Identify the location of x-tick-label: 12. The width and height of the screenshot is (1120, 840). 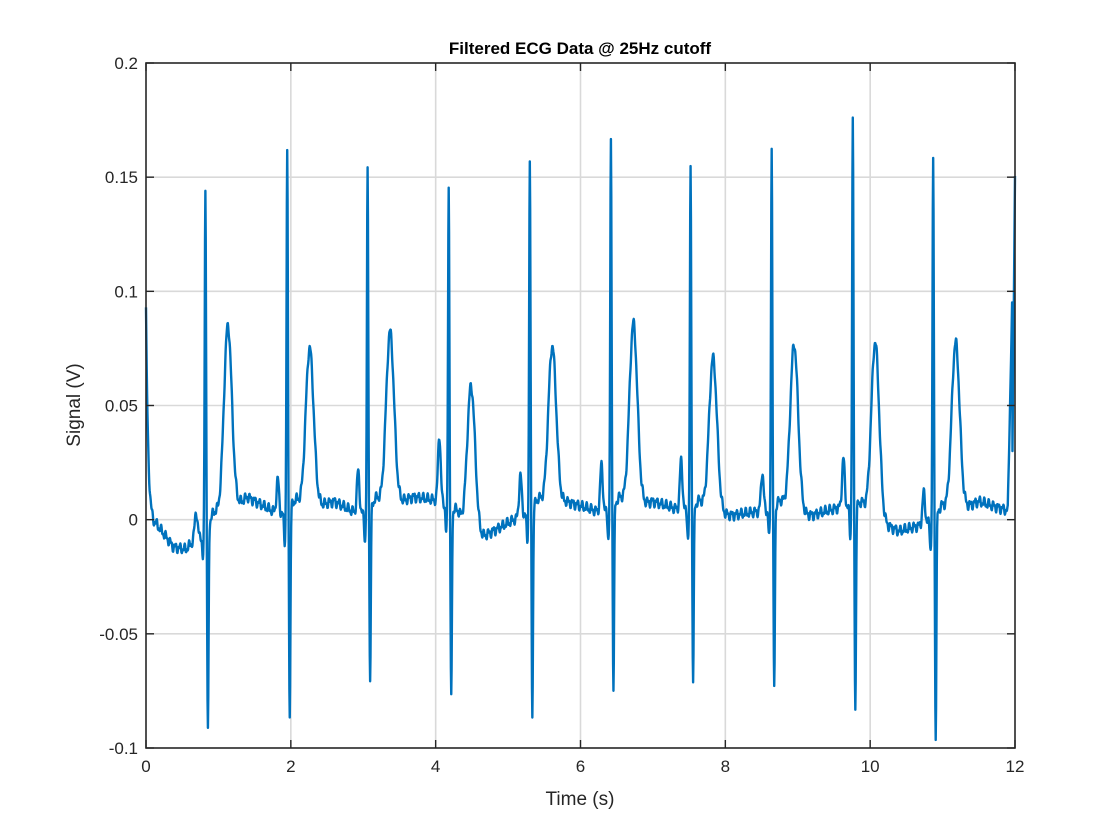
(1015, 766).